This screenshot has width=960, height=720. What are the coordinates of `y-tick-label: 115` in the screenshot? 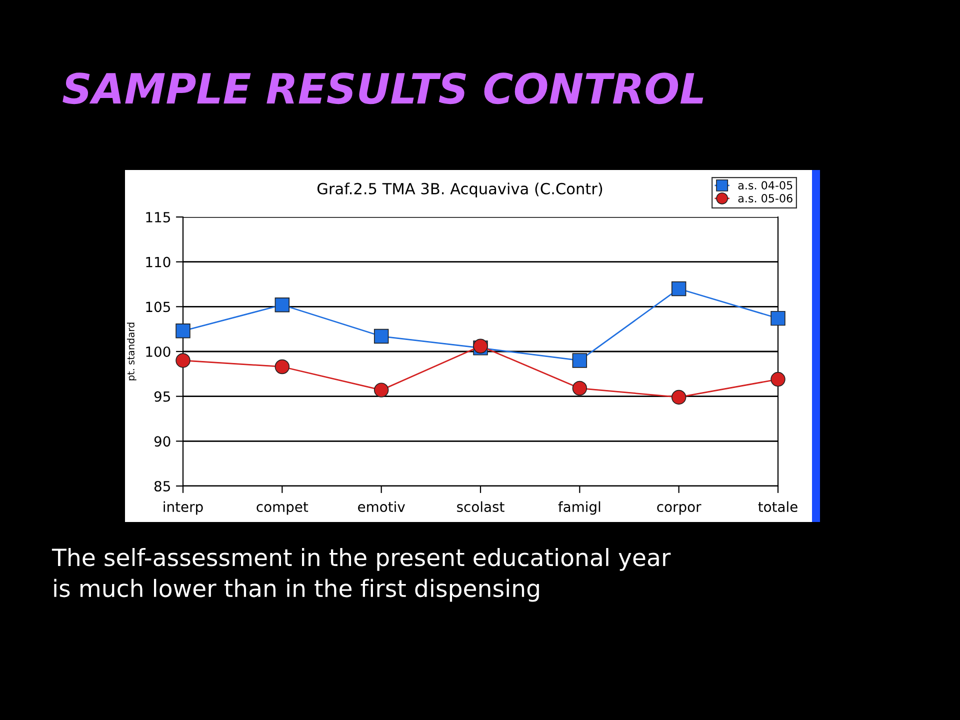 It's located at (158, 217).